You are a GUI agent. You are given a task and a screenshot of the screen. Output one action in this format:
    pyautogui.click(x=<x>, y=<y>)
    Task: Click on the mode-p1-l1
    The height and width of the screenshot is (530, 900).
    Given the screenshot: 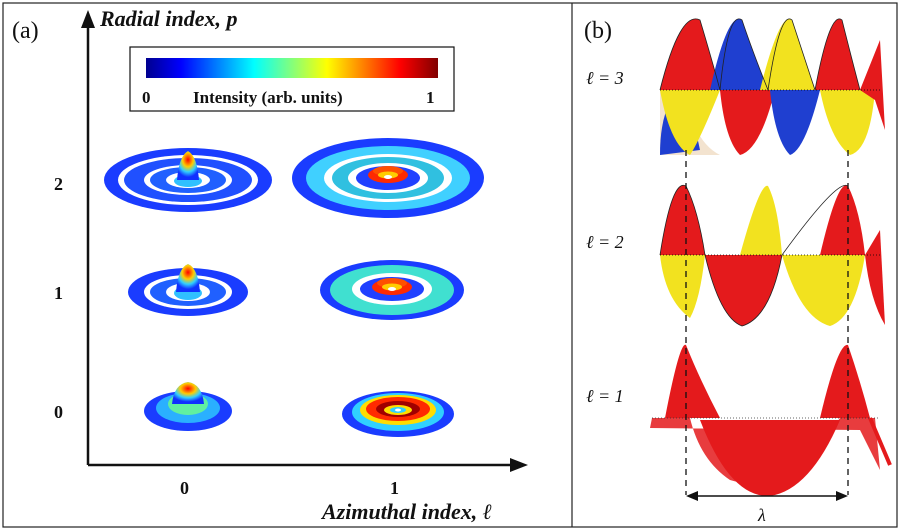 What is the action you would take?
    pyautogui.click(x=392, y=290)
    